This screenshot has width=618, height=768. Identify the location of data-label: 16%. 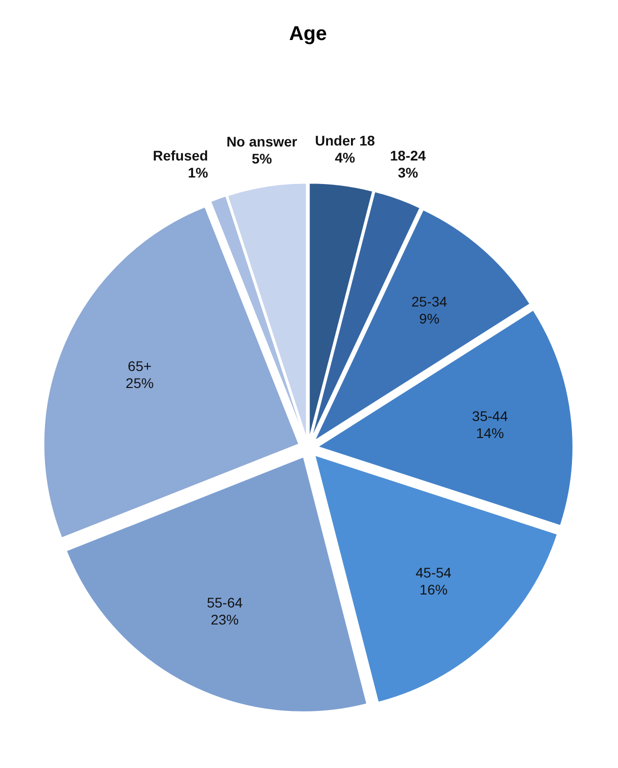
(434, 590).